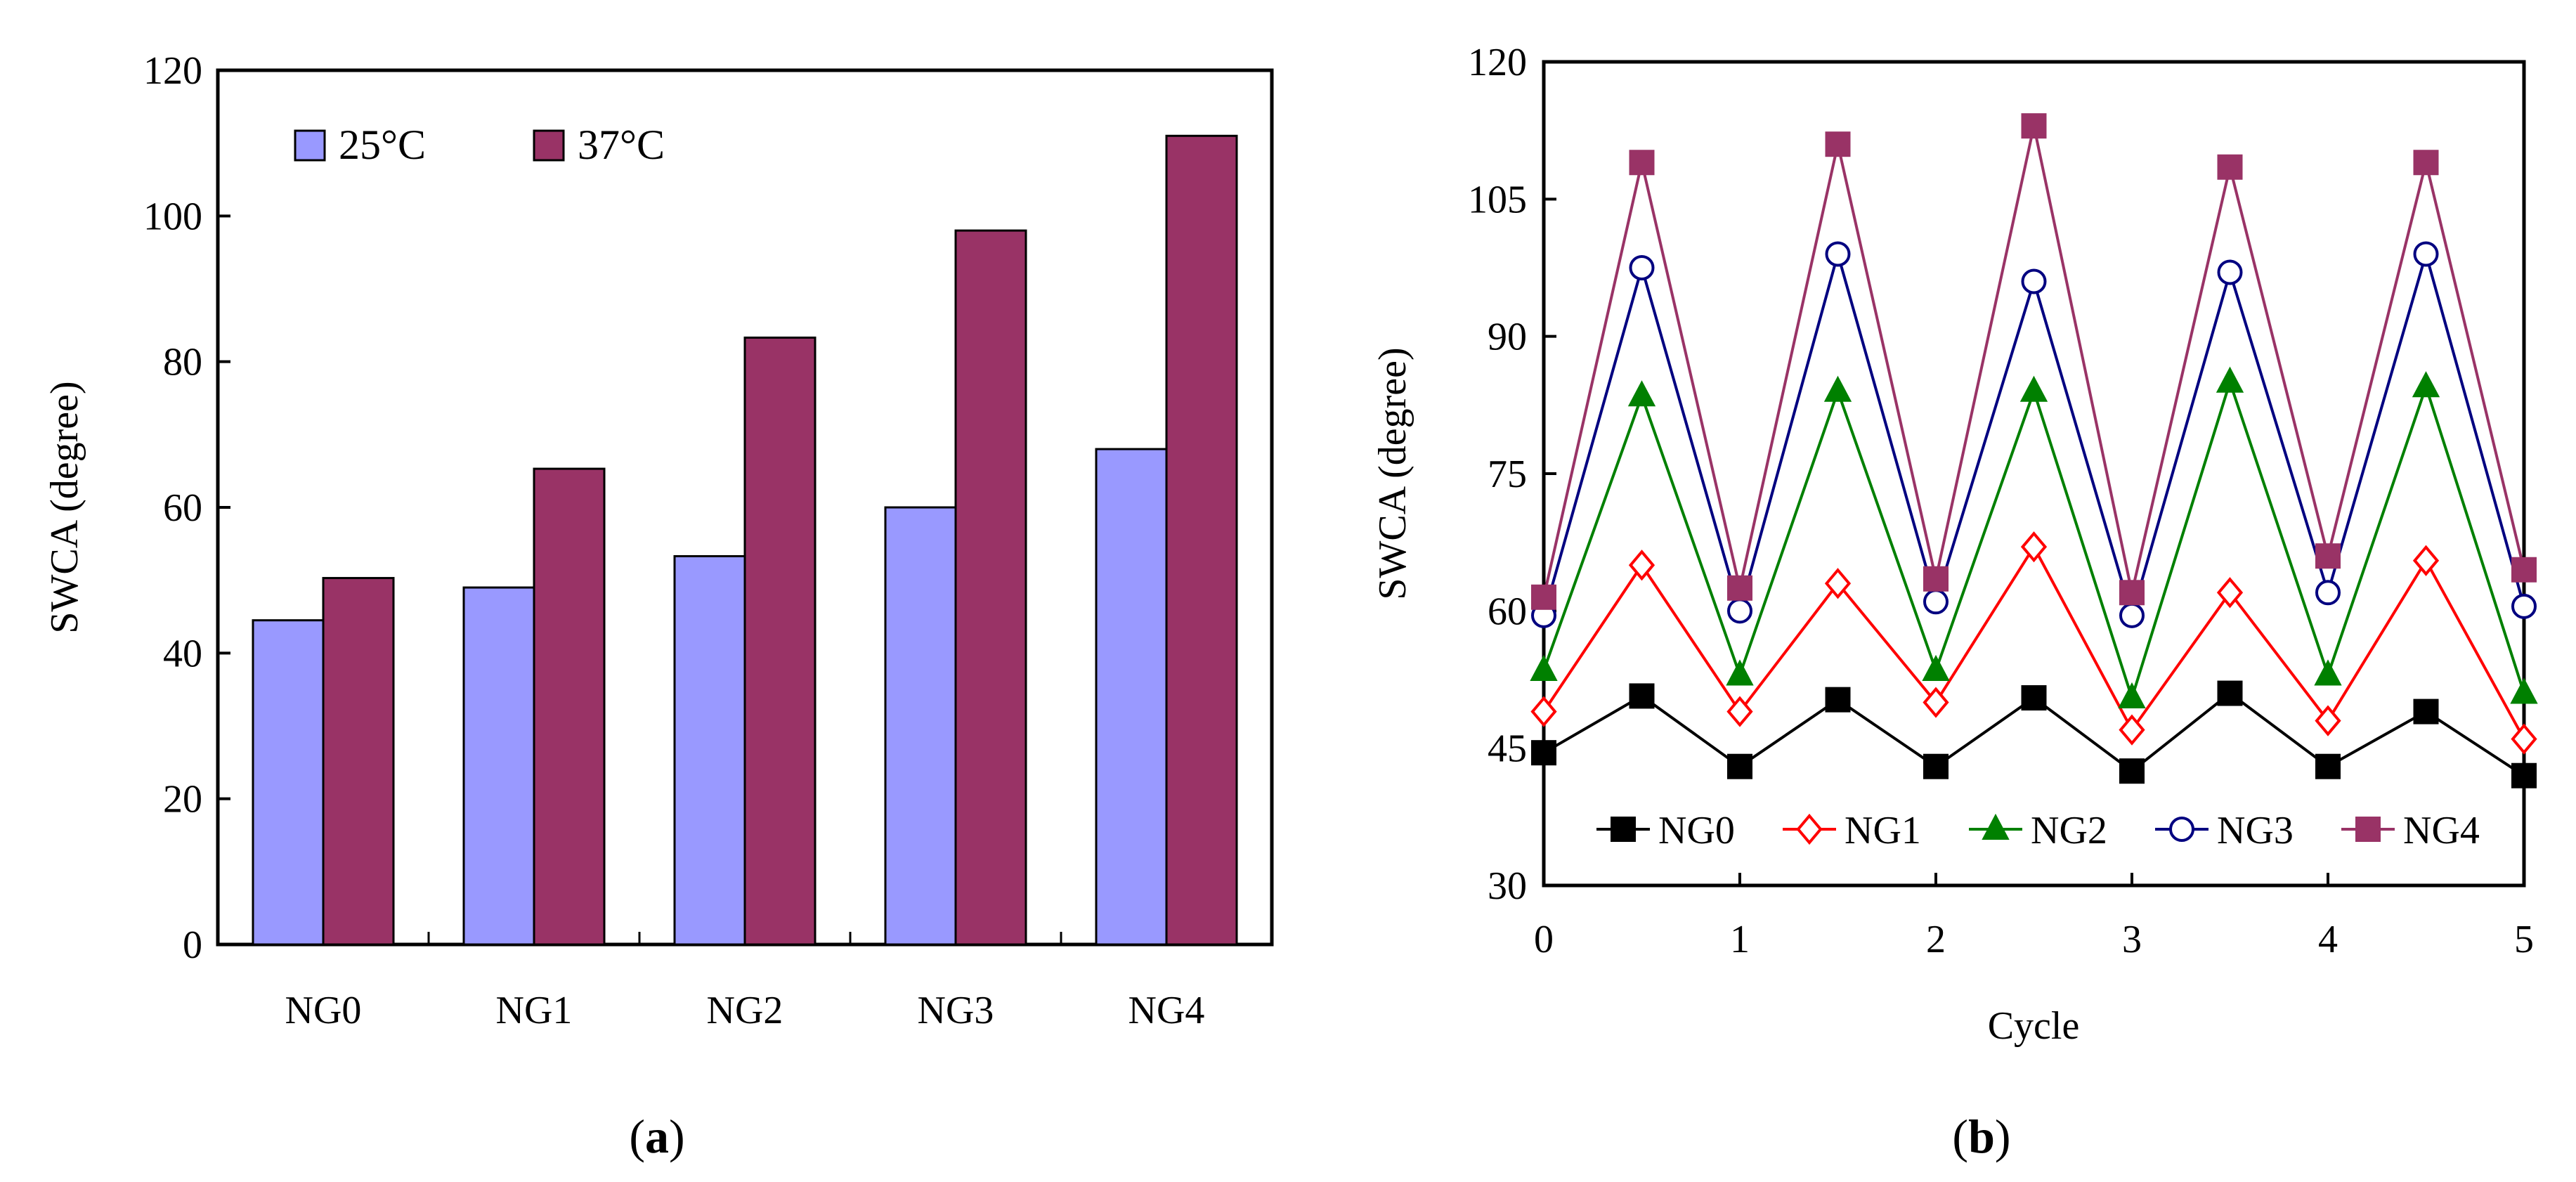  I want to click on legend-swatch-25-c, so click(310, 145).